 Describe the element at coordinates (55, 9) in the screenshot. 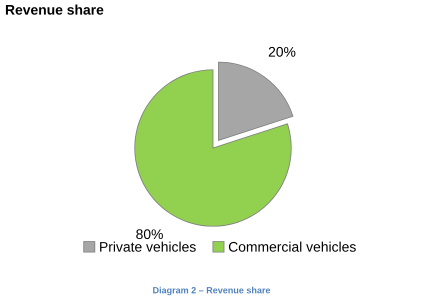

I see `chart-title: Revenue share` at that location.